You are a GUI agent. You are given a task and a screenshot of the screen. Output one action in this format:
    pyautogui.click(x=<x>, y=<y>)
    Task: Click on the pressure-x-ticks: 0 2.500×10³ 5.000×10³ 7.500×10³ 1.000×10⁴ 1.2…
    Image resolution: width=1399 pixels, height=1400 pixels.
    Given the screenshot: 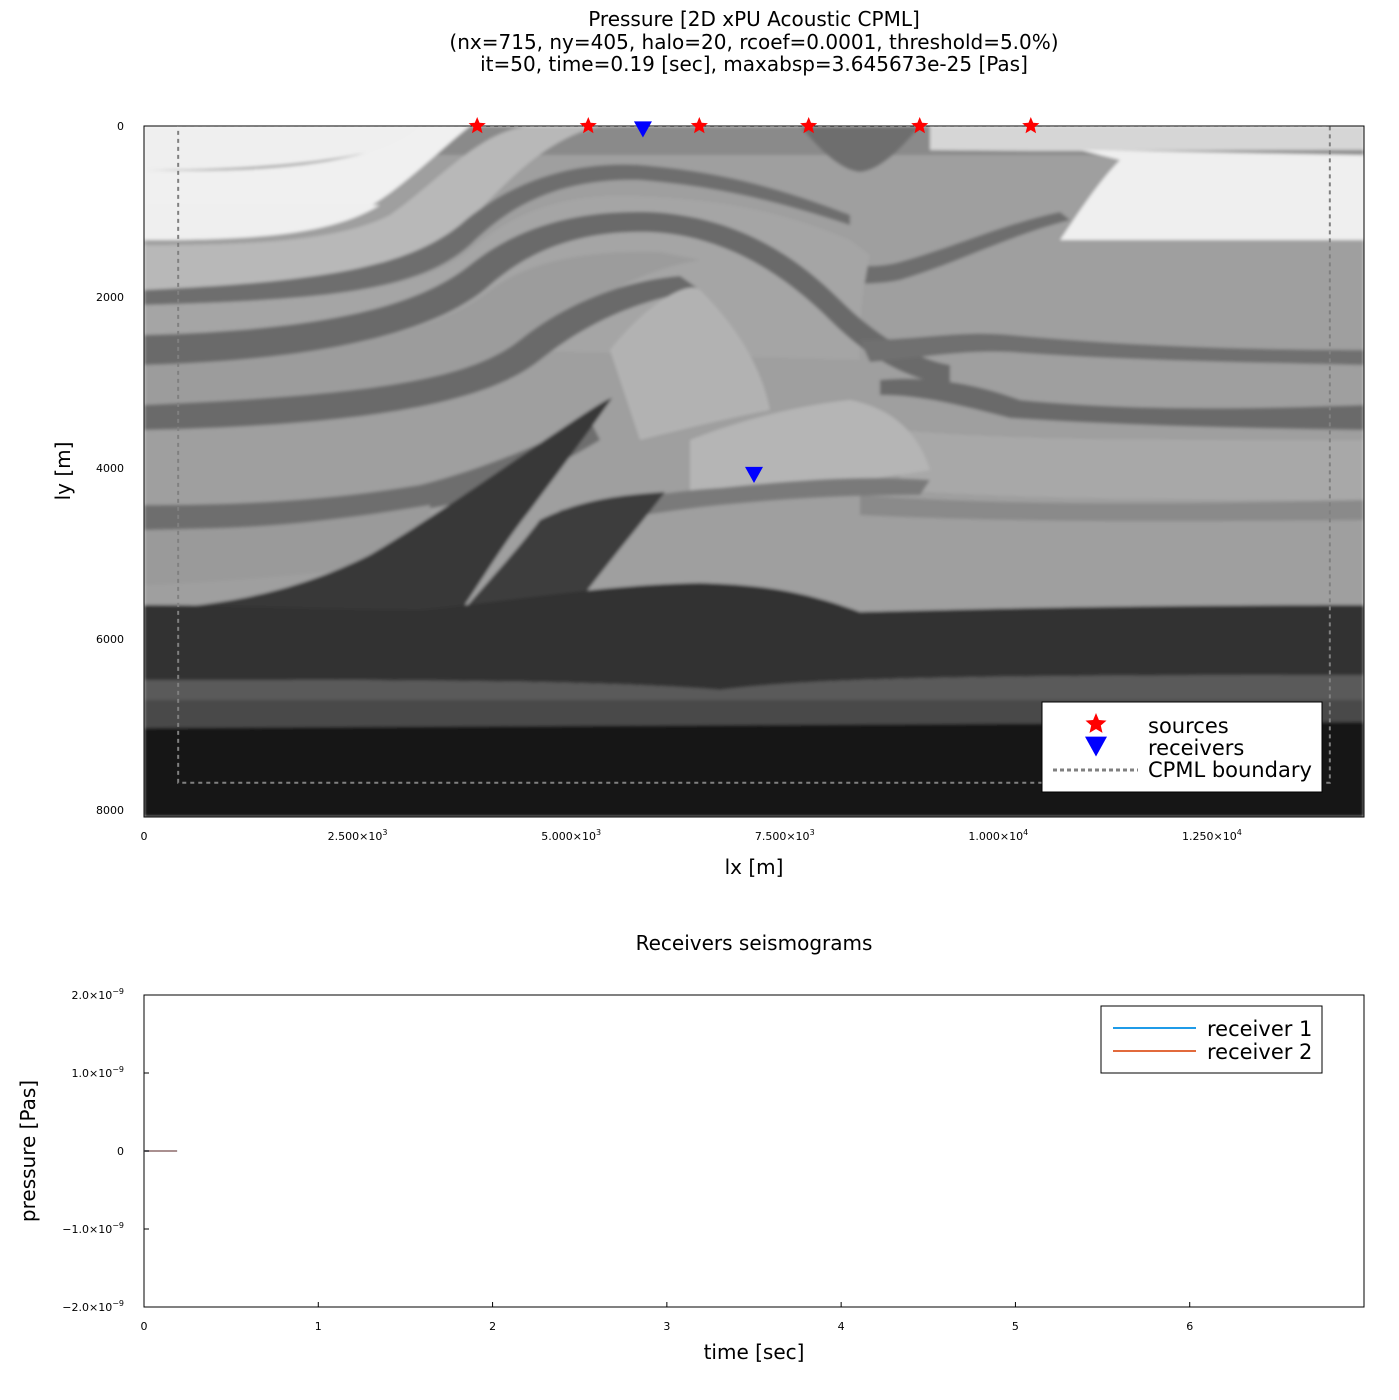 What is the action you would take?
    pyautogui.click(x=691, y=835)
    